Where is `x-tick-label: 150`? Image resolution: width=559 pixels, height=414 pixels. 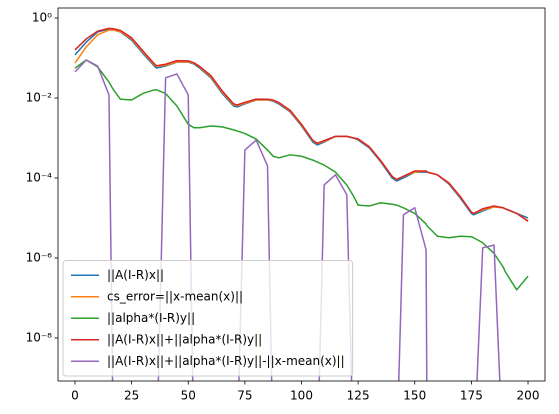
x-tick-label: 150 is located at coordinates (414, 396).